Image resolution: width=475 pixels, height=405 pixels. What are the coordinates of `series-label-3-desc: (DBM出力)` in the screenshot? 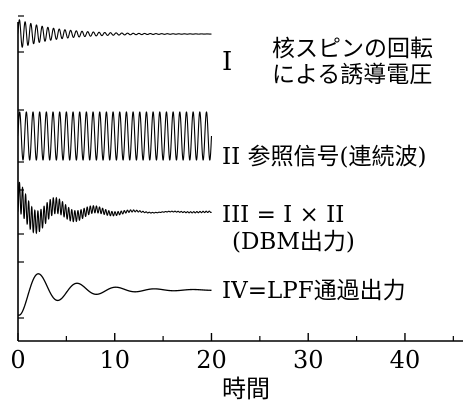 It's located at (293, 242).